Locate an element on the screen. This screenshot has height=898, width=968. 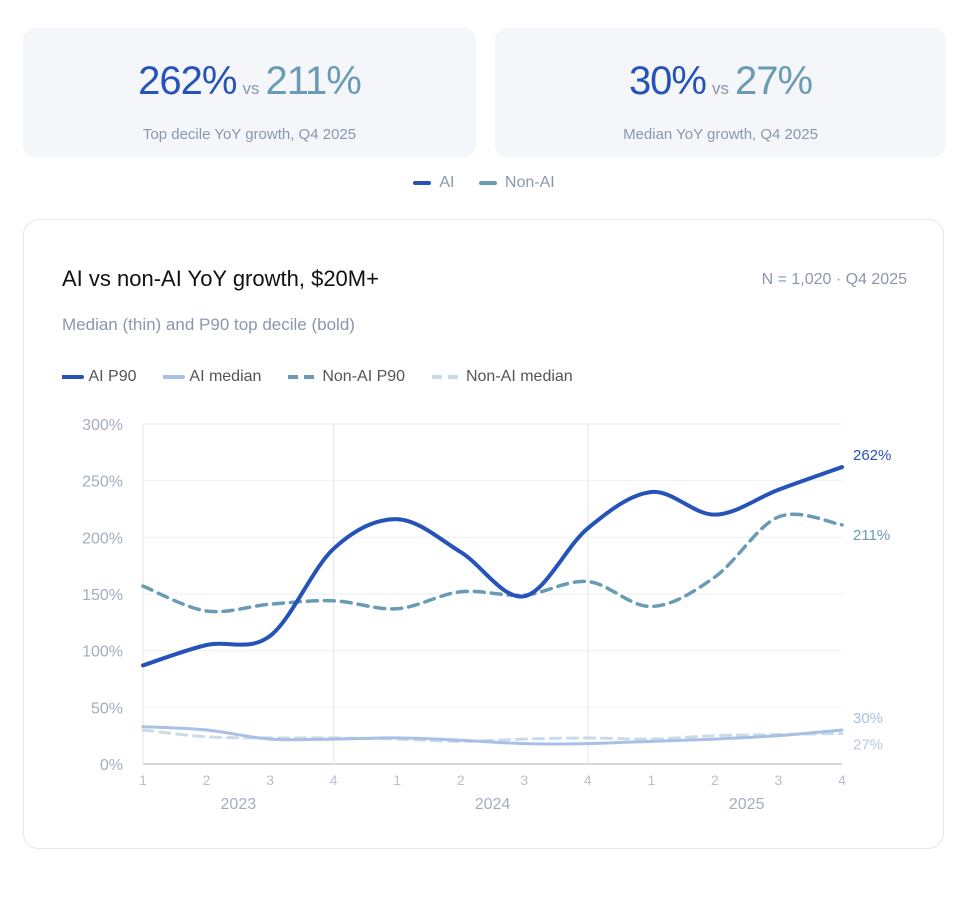
end-label: 27% is located at coordinates (868, 744).